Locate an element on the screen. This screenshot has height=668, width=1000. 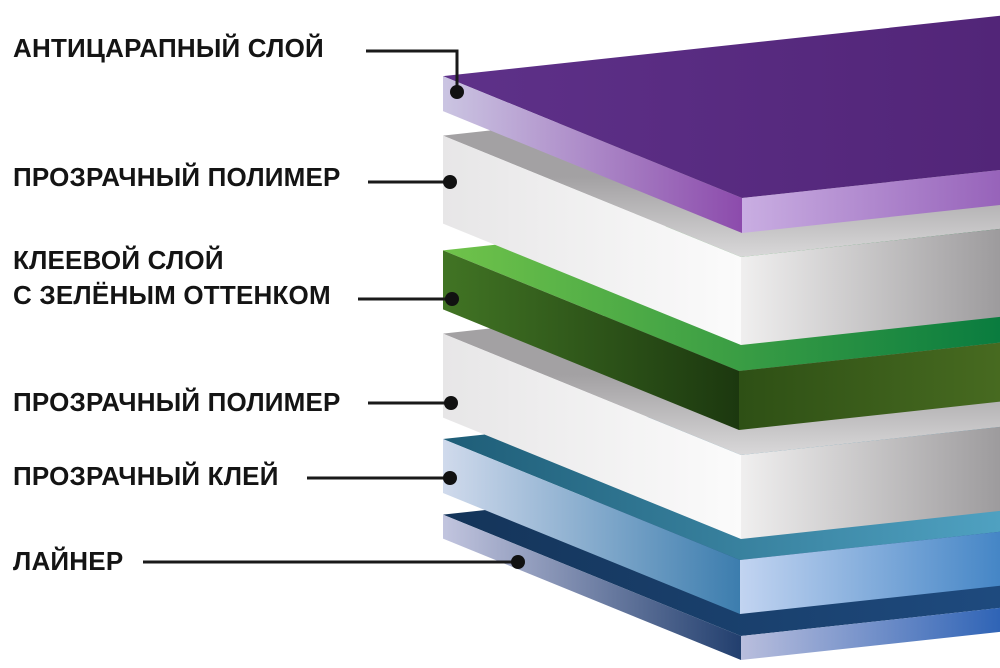
layer-anti-scratch-front-right is located at coordinates (871, 201).